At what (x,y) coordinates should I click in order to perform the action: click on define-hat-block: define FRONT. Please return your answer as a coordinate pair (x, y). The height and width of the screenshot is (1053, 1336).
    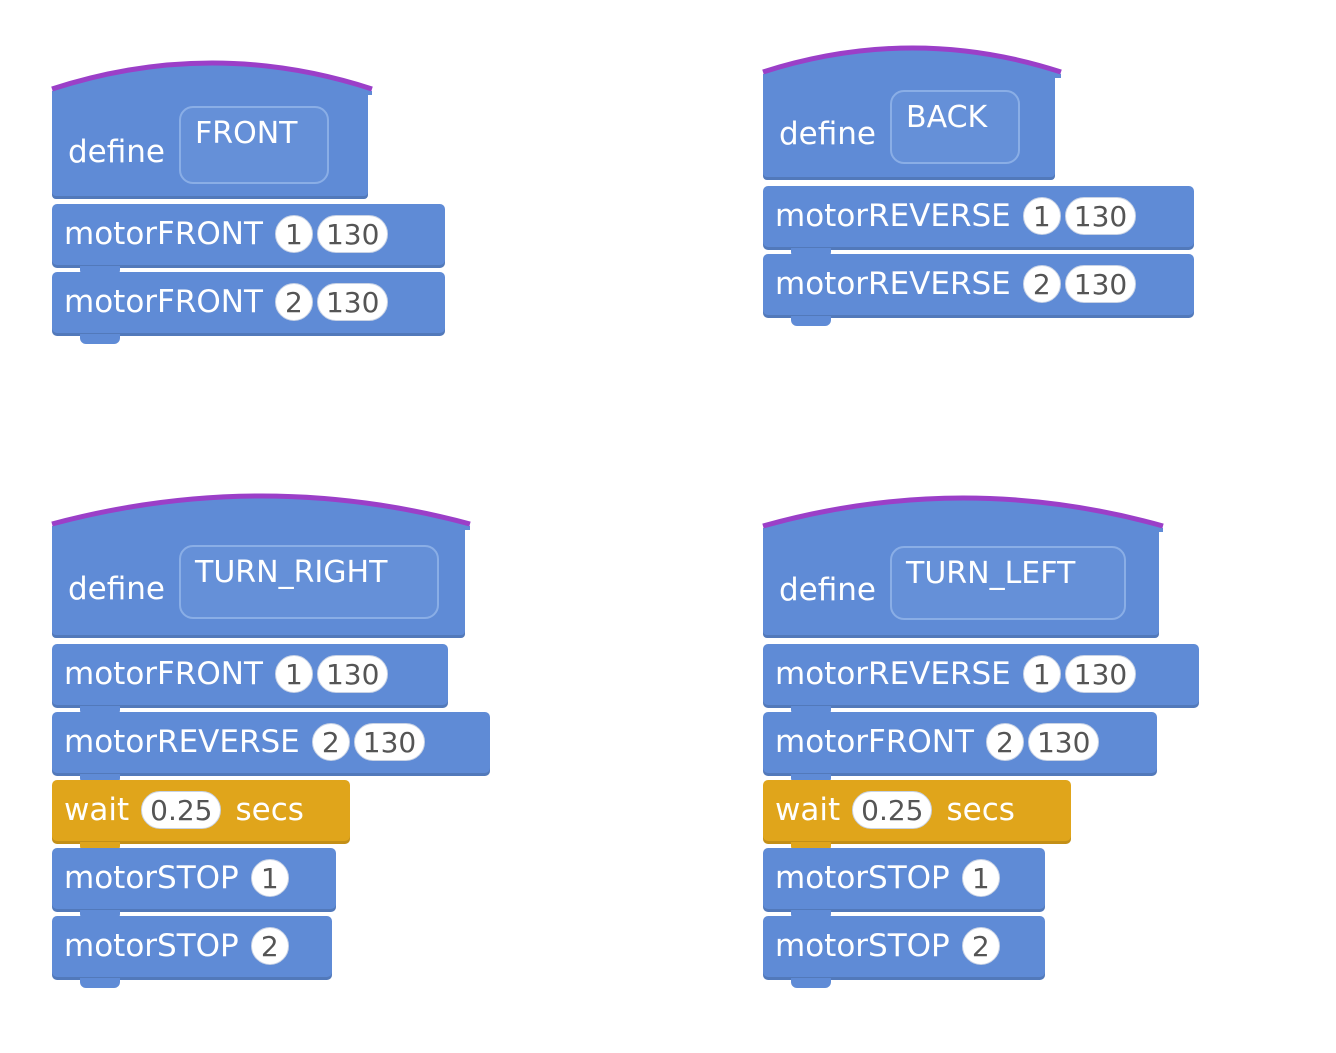
    Looking at the image, I should click on (212, 127).